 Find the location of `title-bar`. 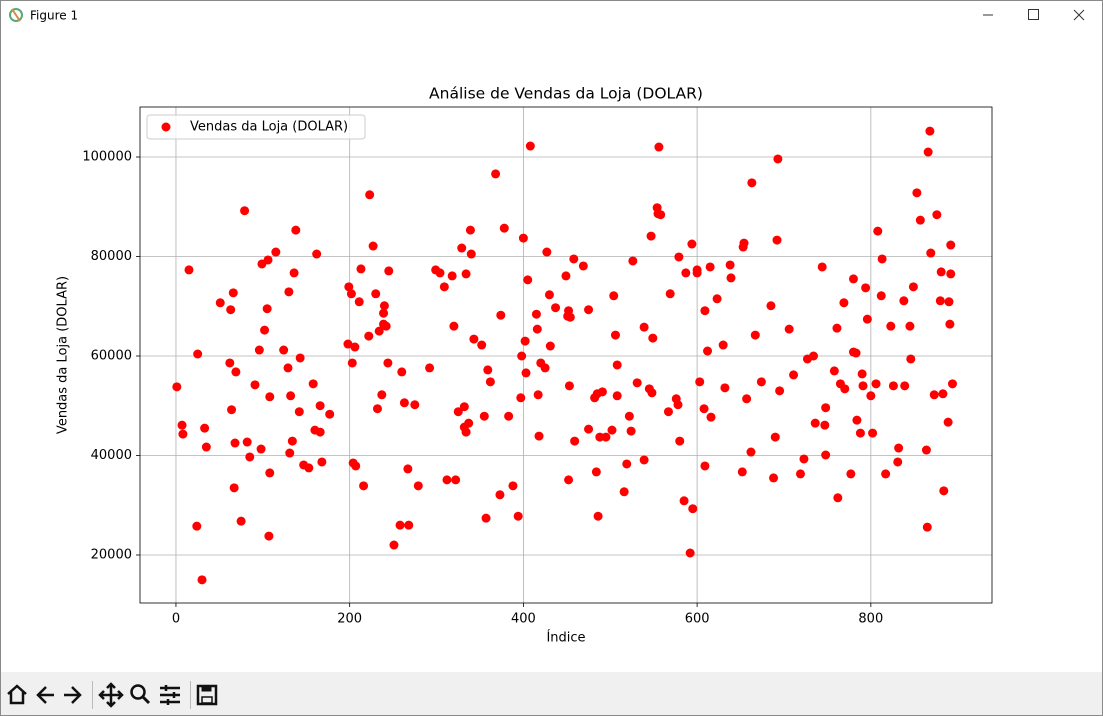

title-bar is located at coordinates (551, 15).